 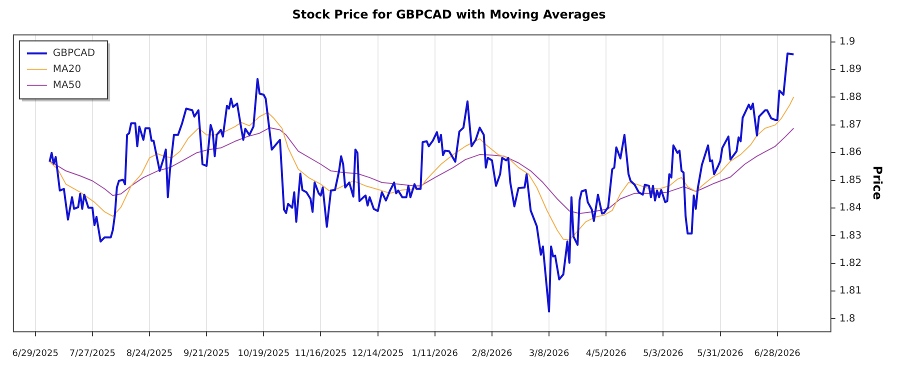 What do you see at coordinates (207, 353) in the screenshot?
I see `x-tick-label: 9/21/2025` at bounding box center [207, 353].